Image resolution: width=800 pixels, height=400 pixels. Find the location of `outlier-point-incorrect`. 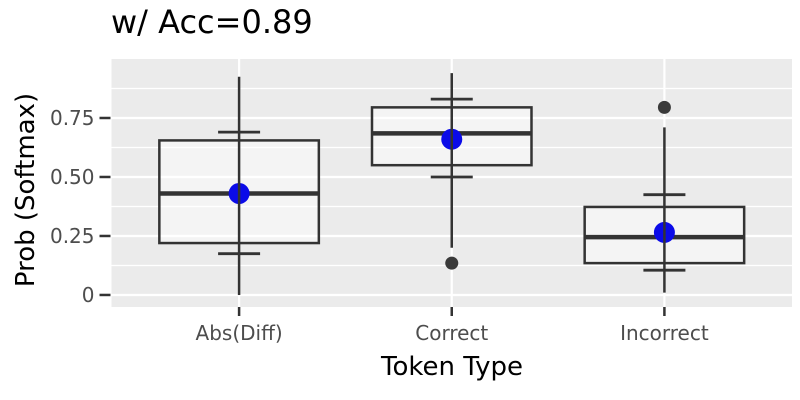

outlier-point-incorrect is located at coordinates (664, 107).